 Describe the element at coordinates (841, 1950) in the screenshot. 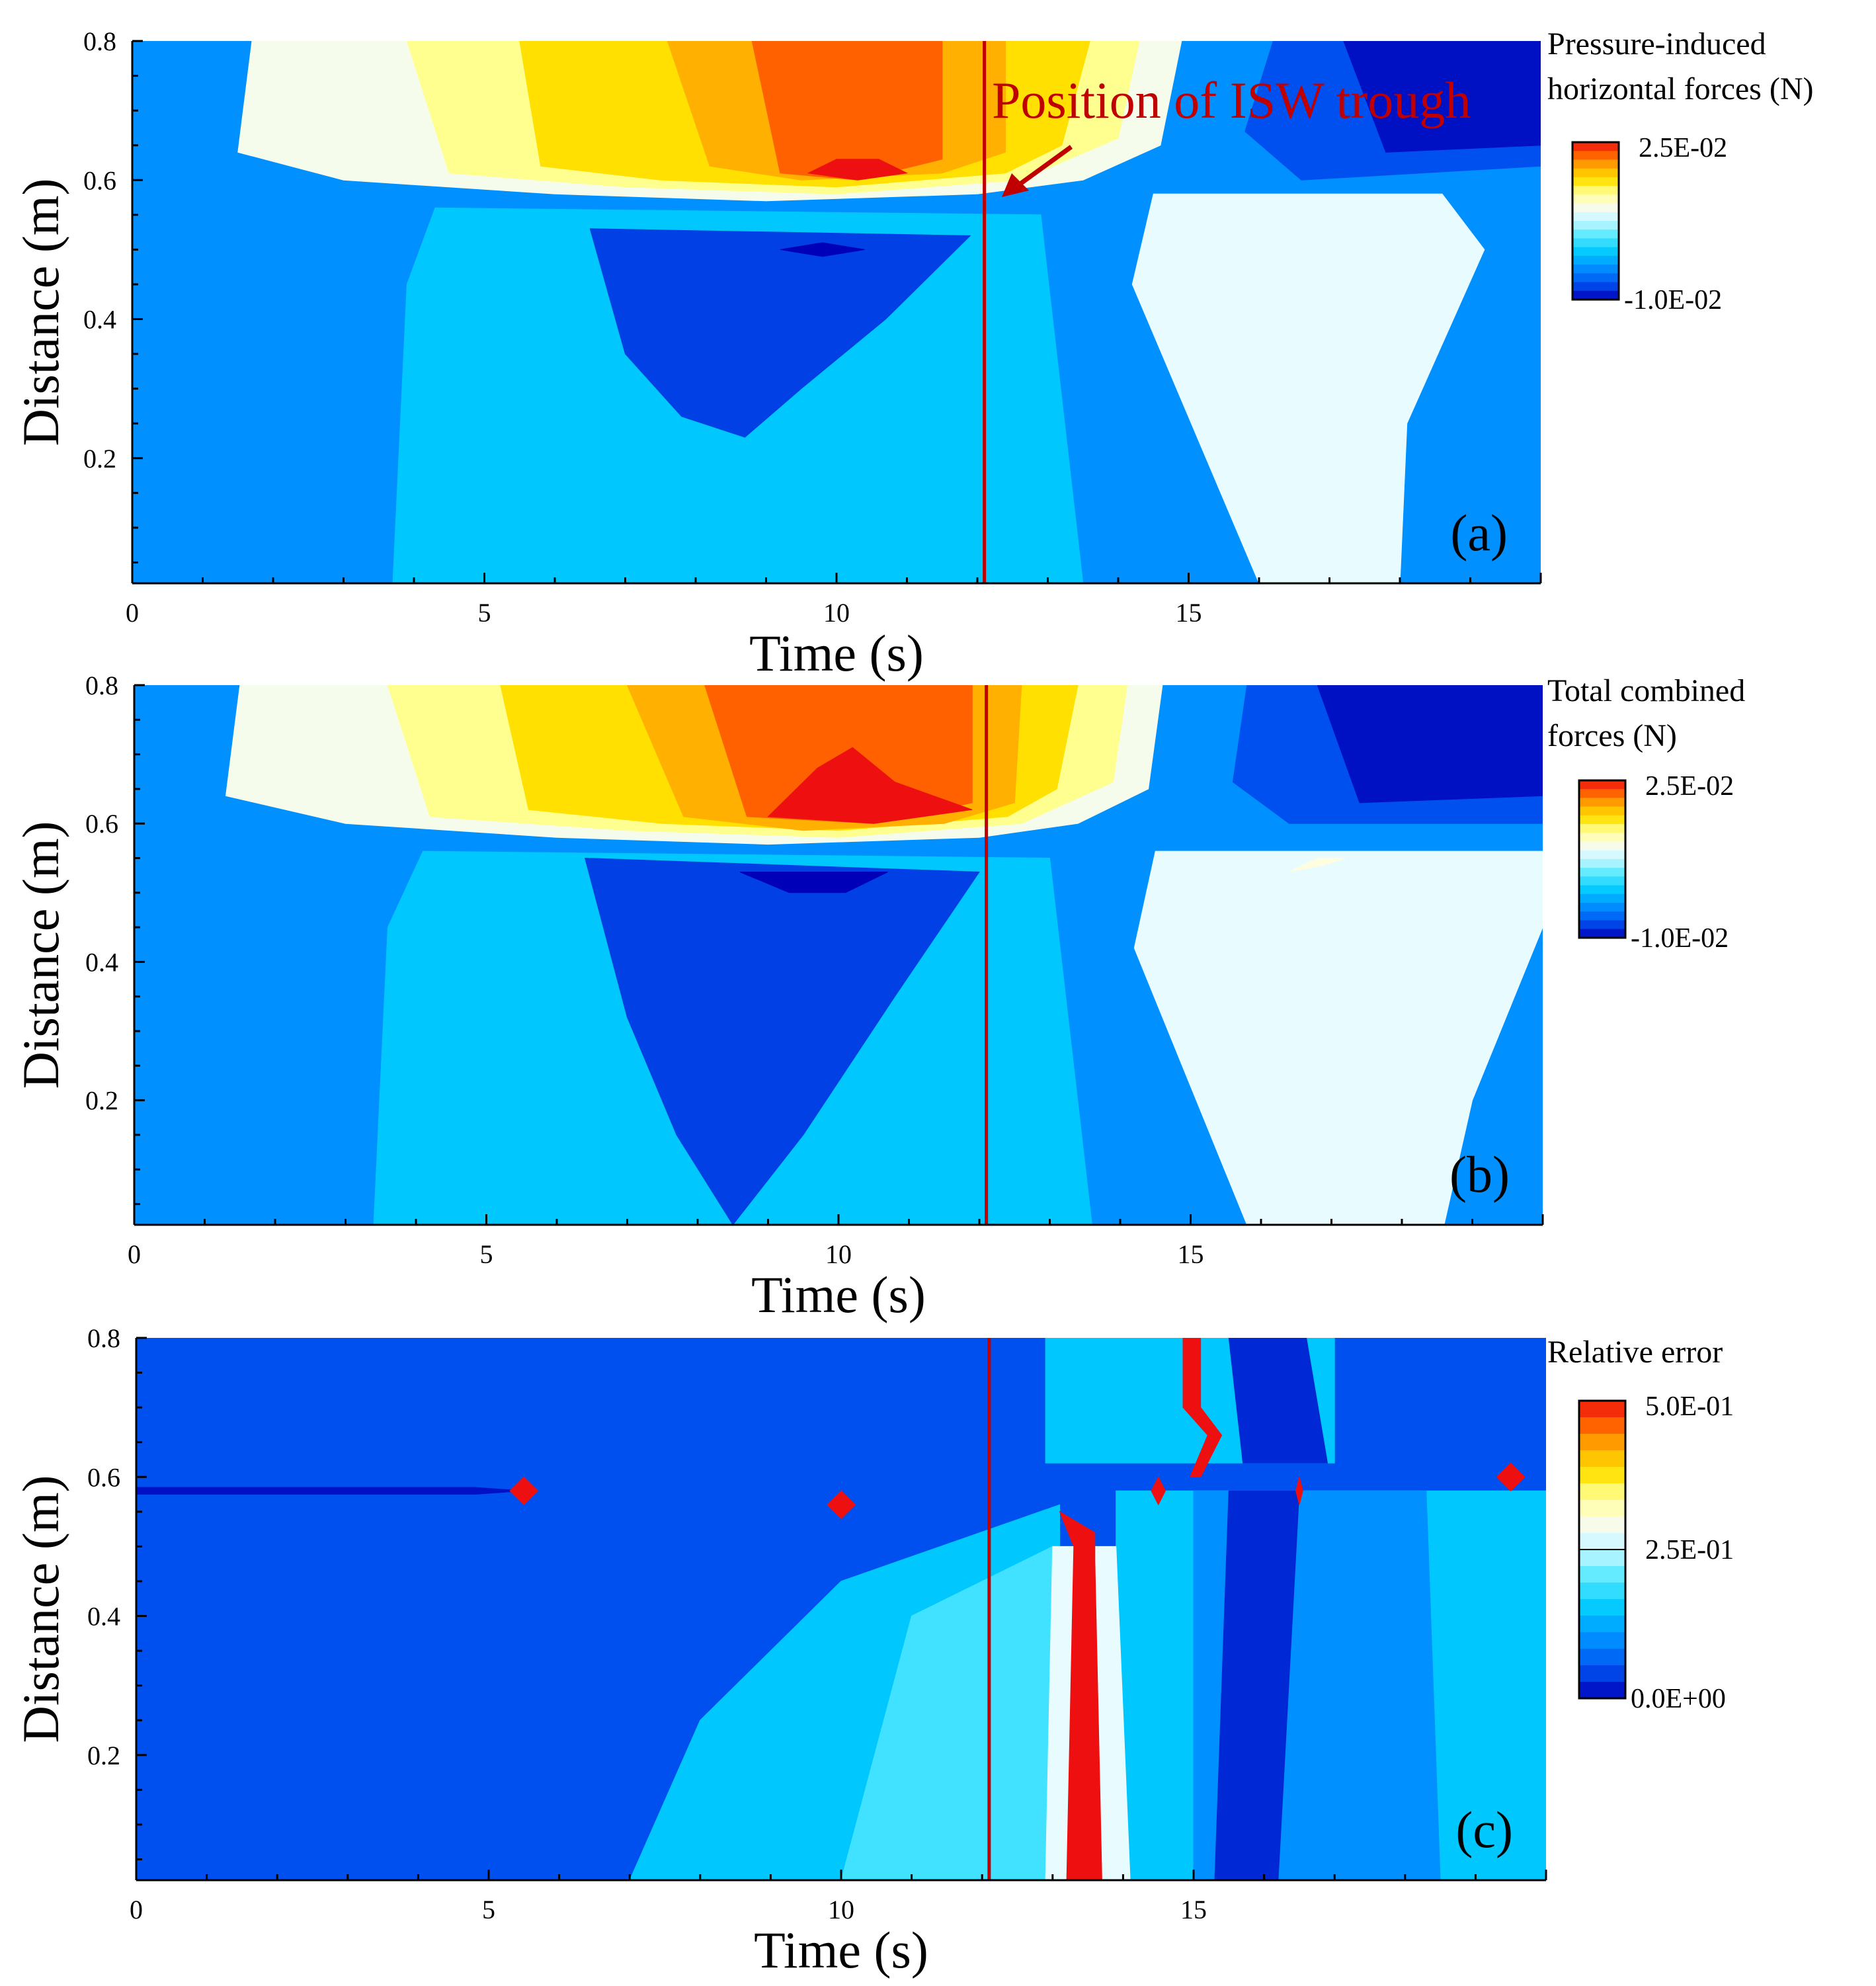

I see `x-axis-title: Time (s)` at that location.